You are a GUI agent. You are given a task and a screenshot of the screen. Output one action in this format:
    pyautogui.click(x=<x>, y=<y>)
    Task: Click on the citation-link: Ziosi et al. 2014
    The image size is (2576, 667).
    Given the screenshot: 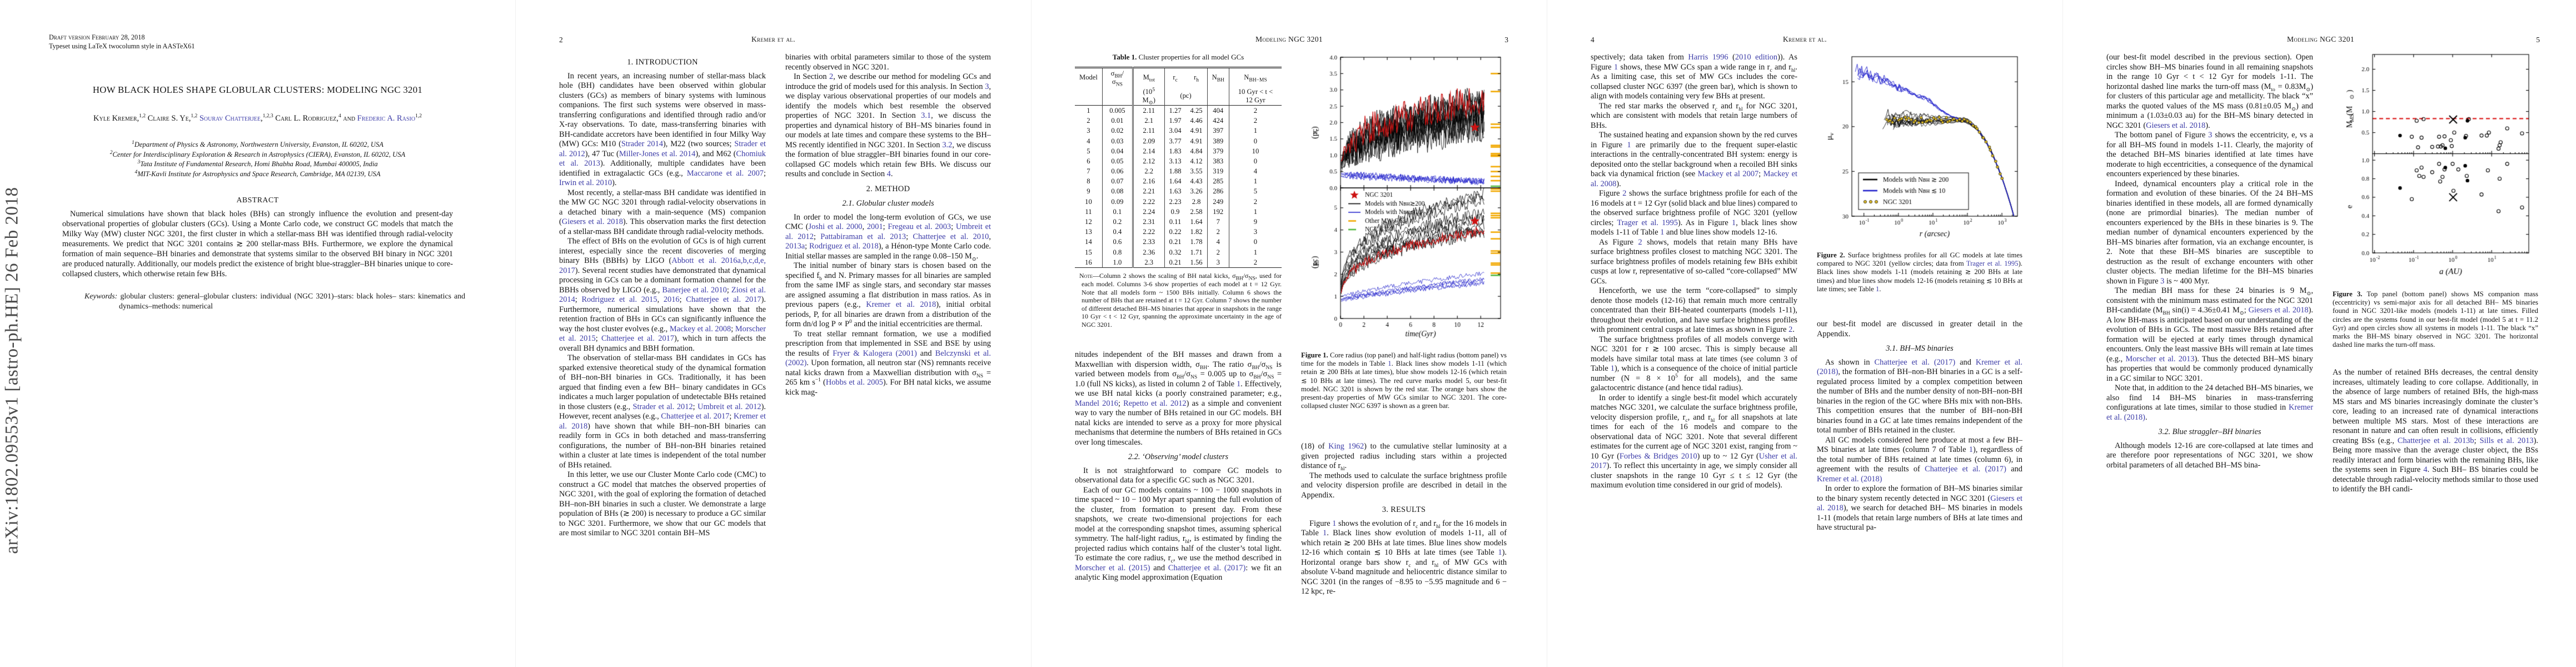 What is the action you would take?
    pyautogui.click(x=662, y=295)
    